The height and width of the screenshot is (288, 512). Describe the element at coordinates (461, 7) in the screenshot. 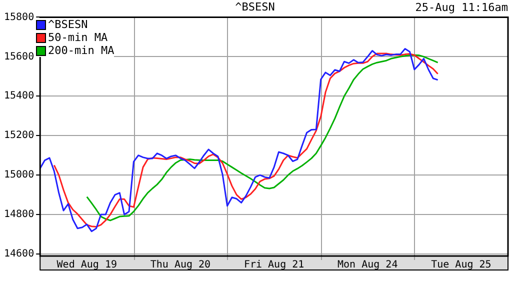

I see `text: 25-Aug 11:16am` at that location.